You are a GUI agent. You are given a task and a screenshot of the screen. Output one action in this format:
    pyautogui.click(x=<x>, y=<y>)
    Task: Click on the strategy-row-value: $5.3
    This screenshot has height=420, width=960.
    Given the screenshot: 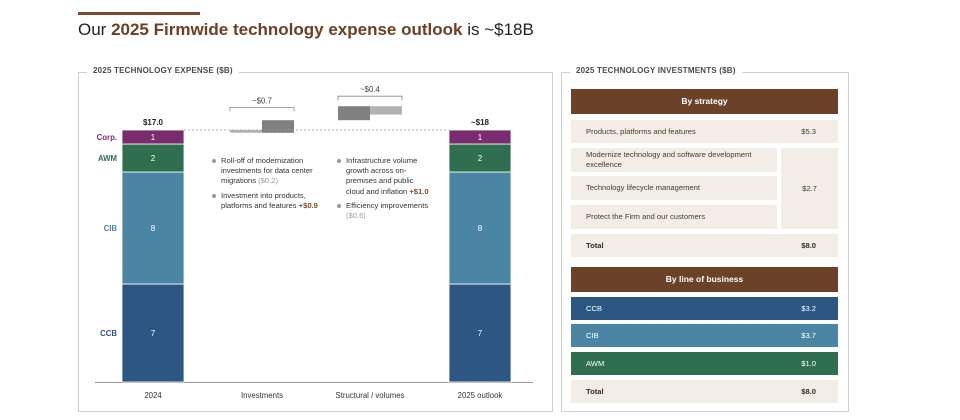 What is the action you would take?
    pyautogui.click(x=808, y=131)
    